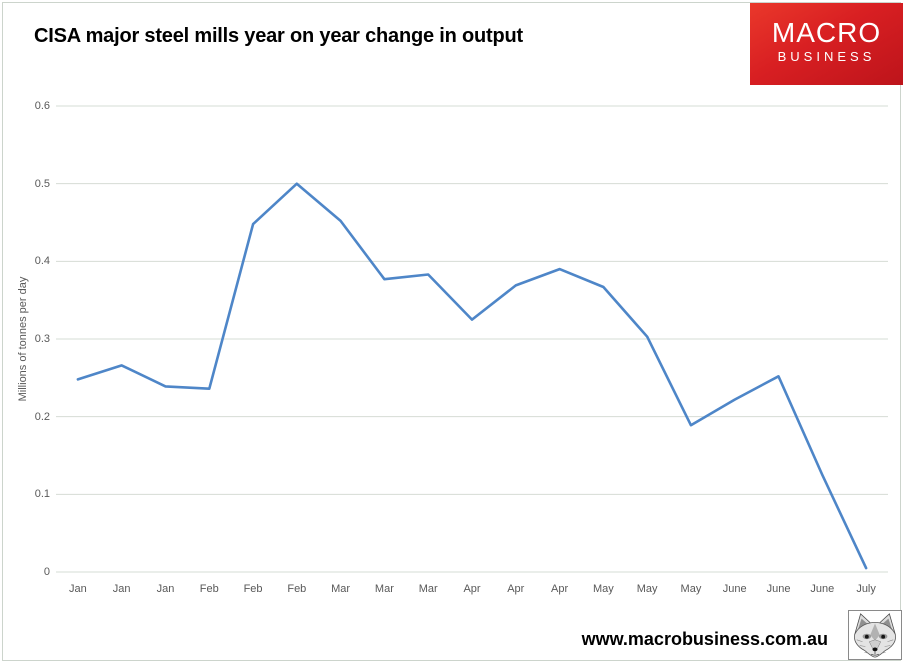 This screenshot has height=665, width=905. I want to click on fox-logo, so click(875, 635).